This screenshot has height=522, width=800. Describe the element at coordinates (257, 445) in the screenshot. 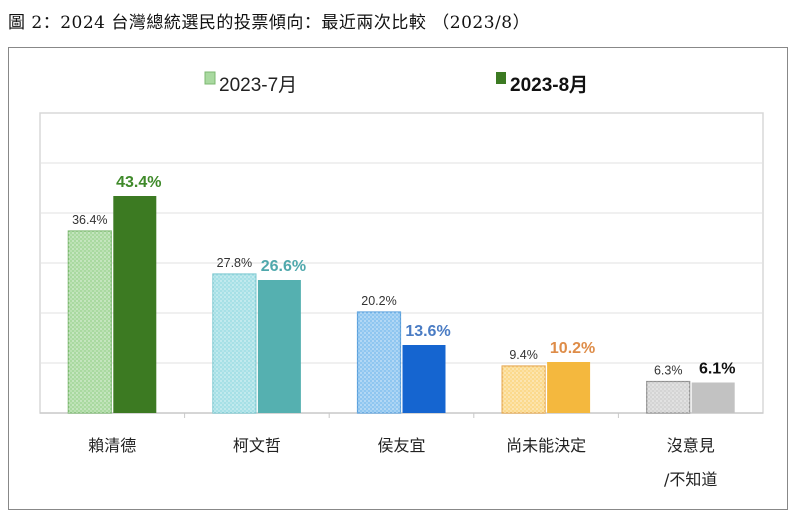

I see `category-label: 柯文哲` at that location.